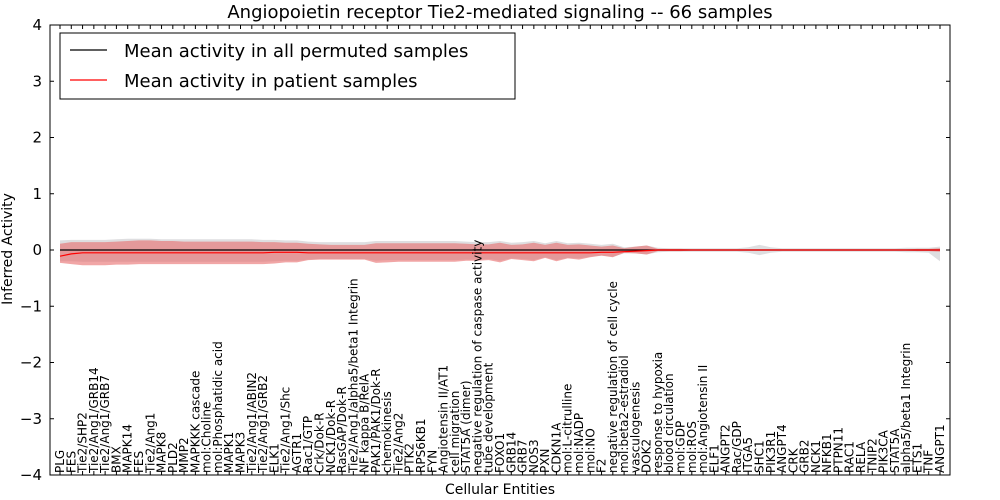  What do you see at coordinates (737, 447) in the screenshot?
I see `category-label: Rac/GDP` at bounding box center [737, 447].